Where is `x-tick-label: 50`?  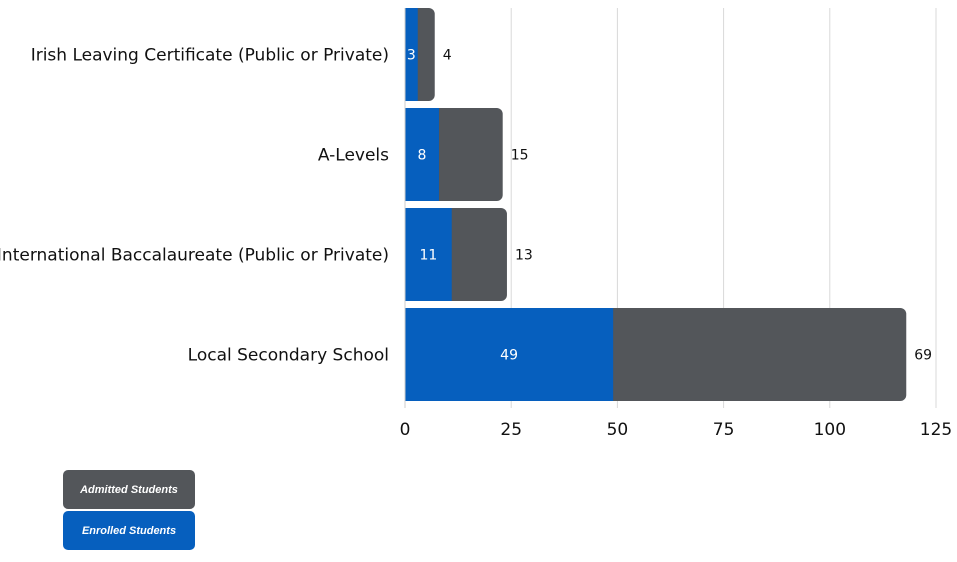
x-tick-label: 50 is located at coordinates (618, 430).